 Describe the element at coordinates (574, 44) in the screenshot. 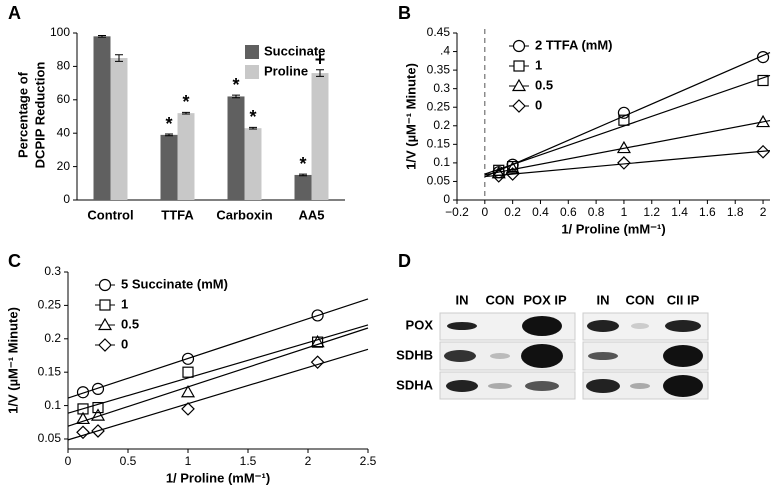

I see `legend-label: 2 TTFA (mM)` at that location.